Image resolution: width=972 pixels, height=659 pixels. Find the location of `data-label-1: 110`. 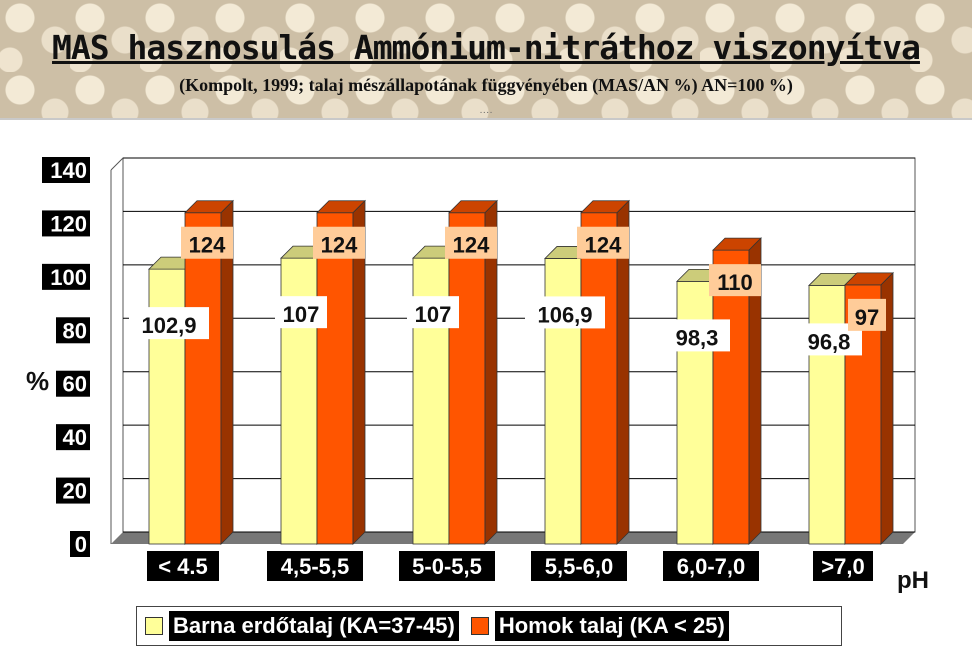

data-label-1: 110 is located at coordinates (735, 282).